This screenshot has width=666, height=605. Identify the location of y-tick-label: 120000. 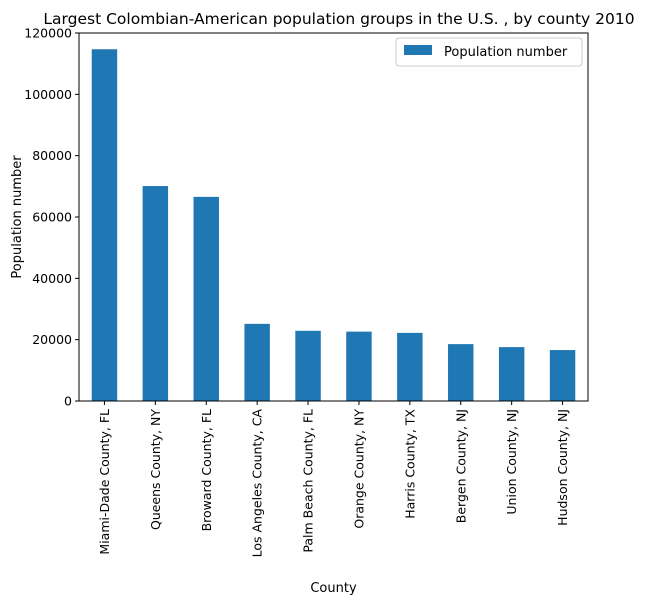
(48, 33).